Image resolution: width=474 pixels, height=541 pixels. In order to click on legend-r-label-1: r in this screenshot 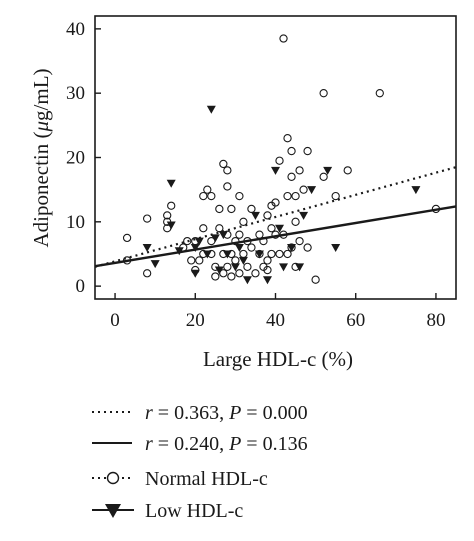, I will do `click(149, 413)`.